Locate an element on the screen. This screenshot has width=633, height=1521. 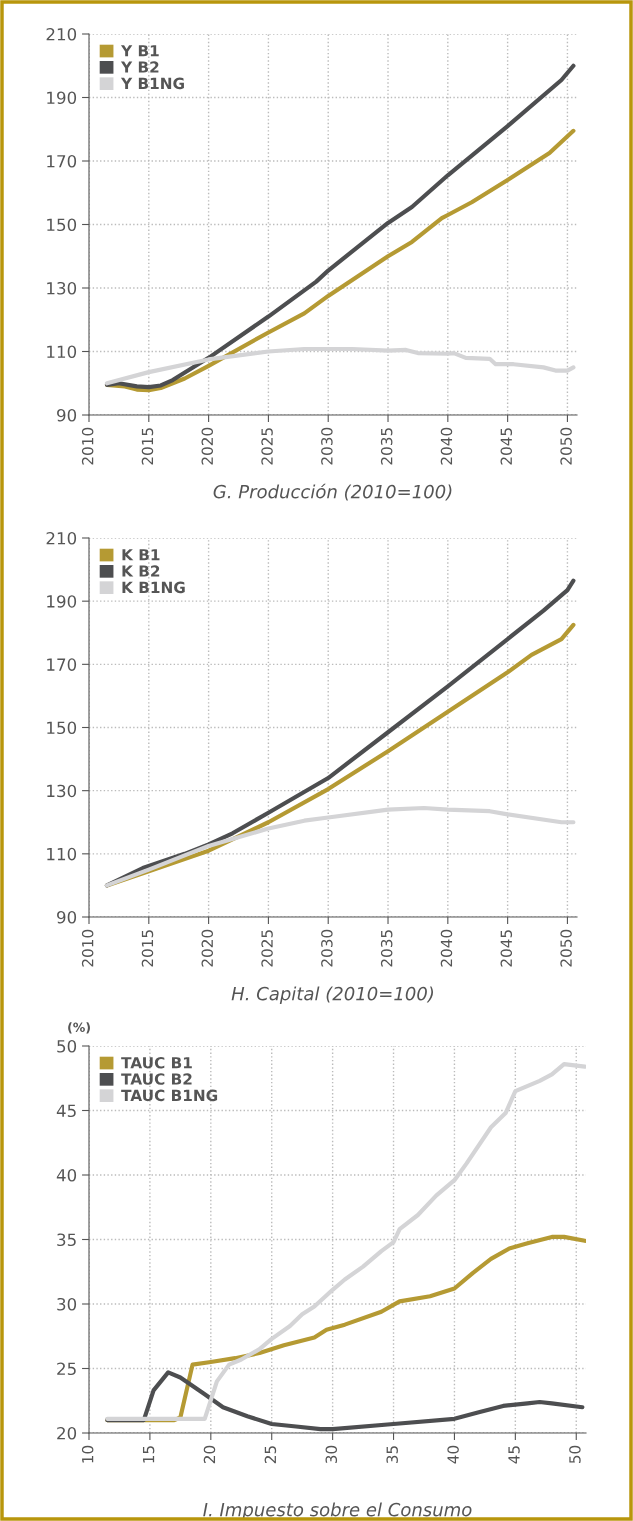
legend-label: K B2 is located at coordinates (141, 571).